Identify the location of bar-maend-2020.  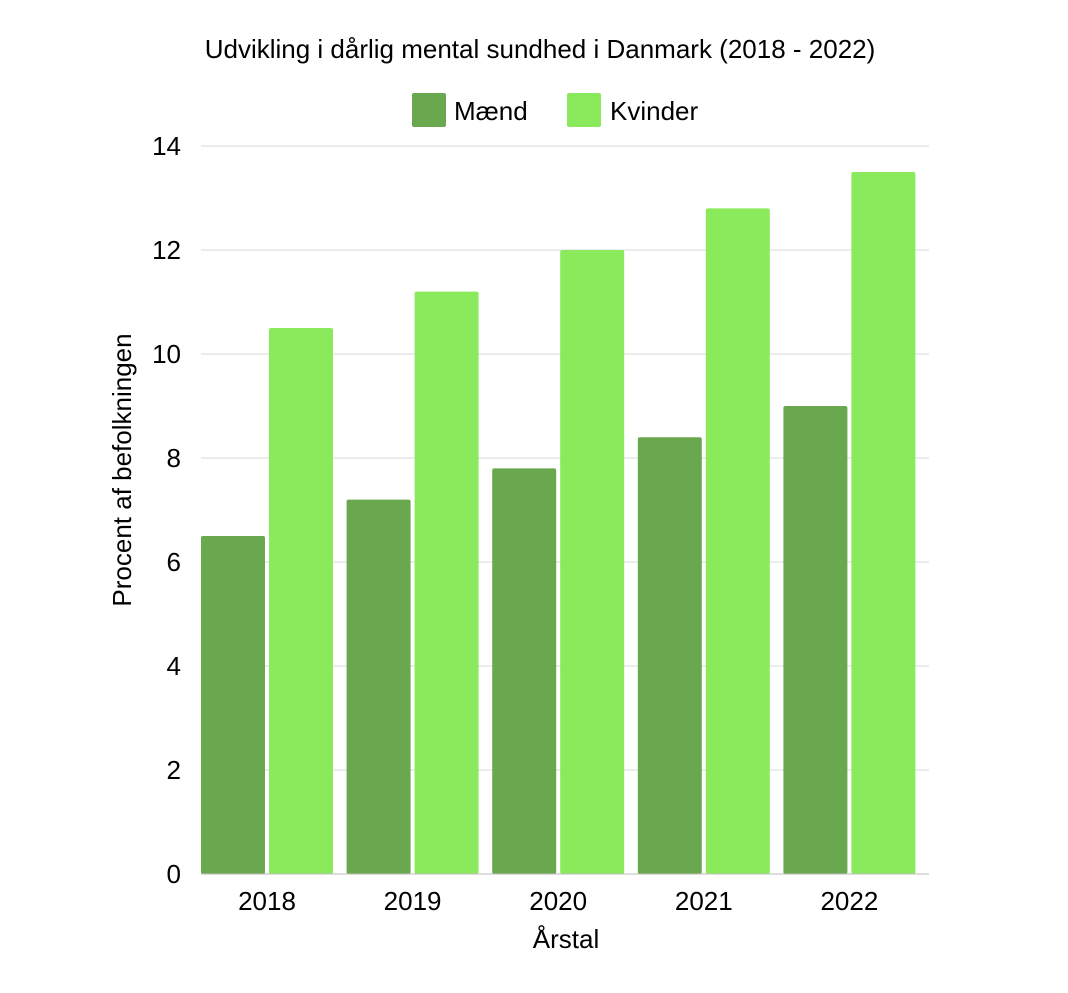
(524, 671).